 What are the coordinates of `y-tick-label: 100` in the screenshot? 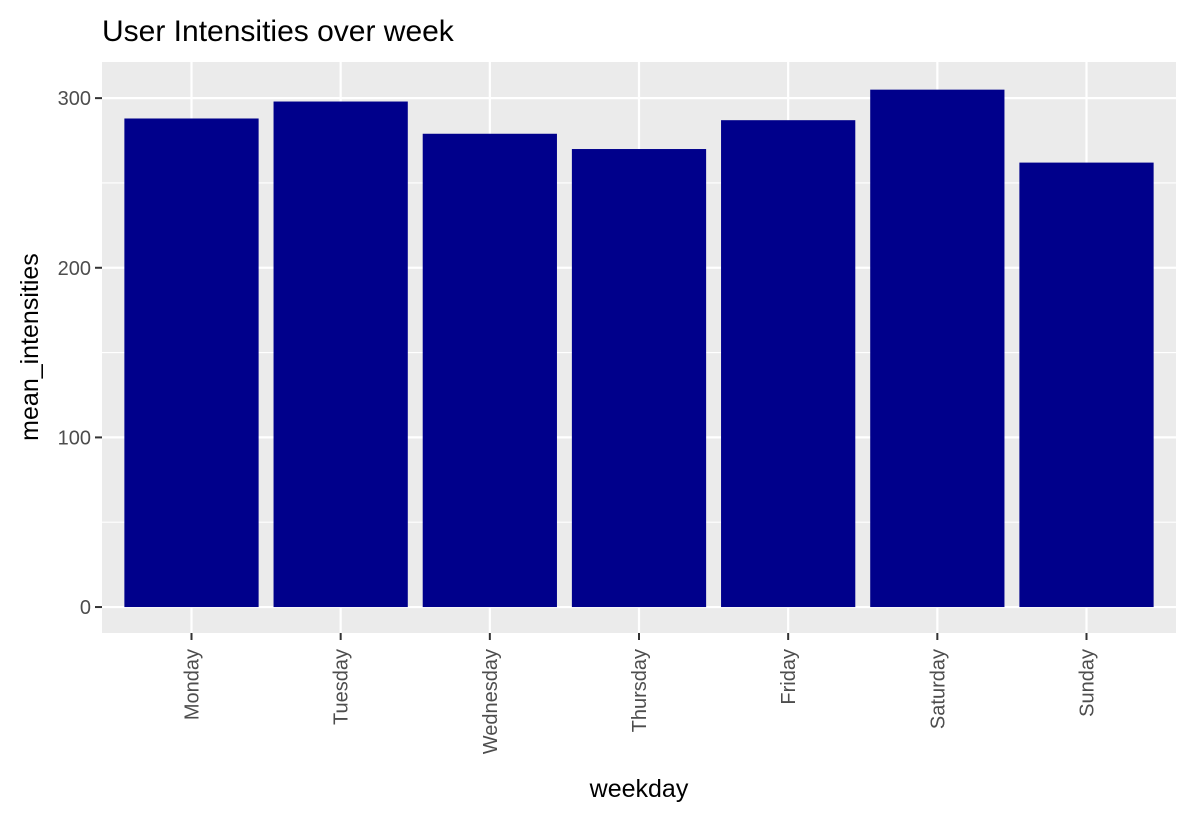 It's located at (74, 438).